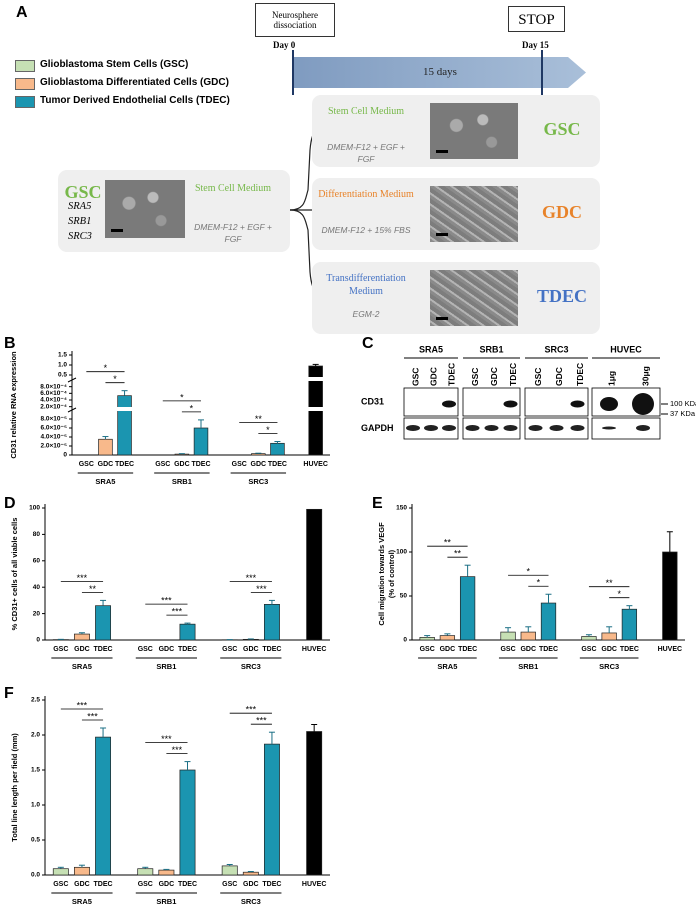 The image size is (696, 920). I want to click on panel-label: E, so click(377, 503).